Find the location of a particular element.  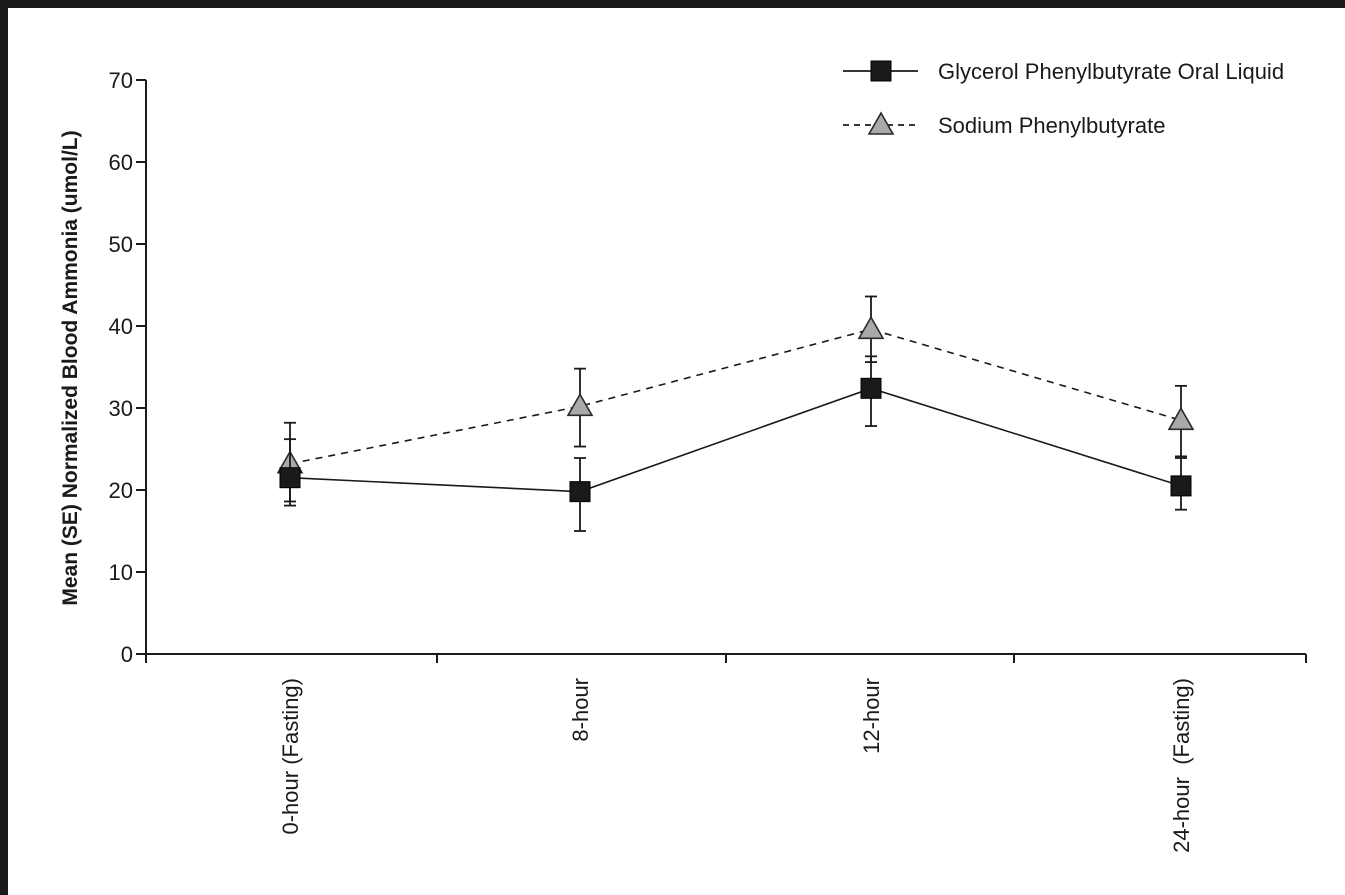

legend-square-marker is located at coordinates (881, 71).